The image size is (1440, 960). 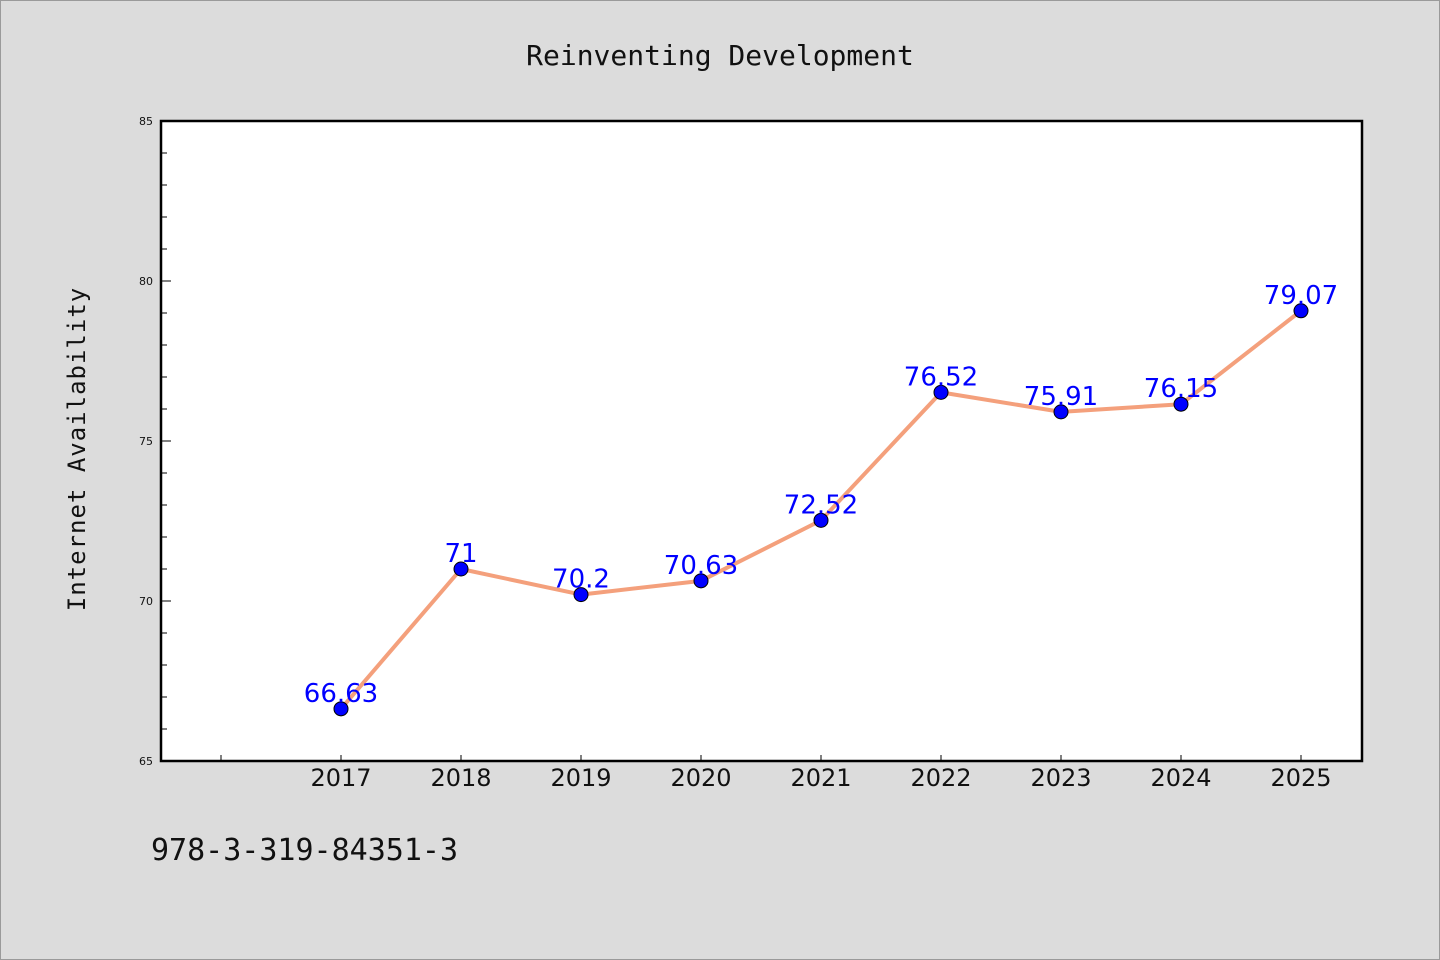 What do you see at coordinates (720, 55) in the screenshot?
I see `chart-title: Reinventing Development` at bounding box center [720, 55].